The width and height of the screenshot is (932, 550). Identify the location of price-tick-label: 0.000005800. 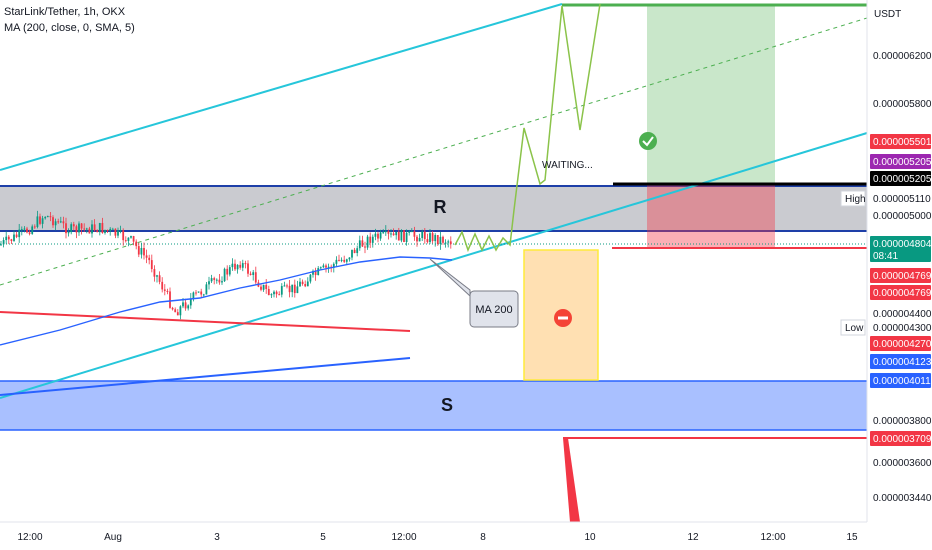
(902, 104).